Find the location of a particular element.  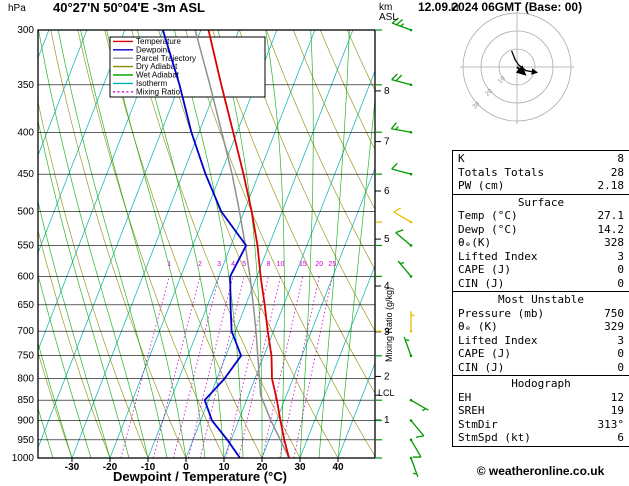

mixing-ratio-label: 3 is located at coordinates (219, 264).